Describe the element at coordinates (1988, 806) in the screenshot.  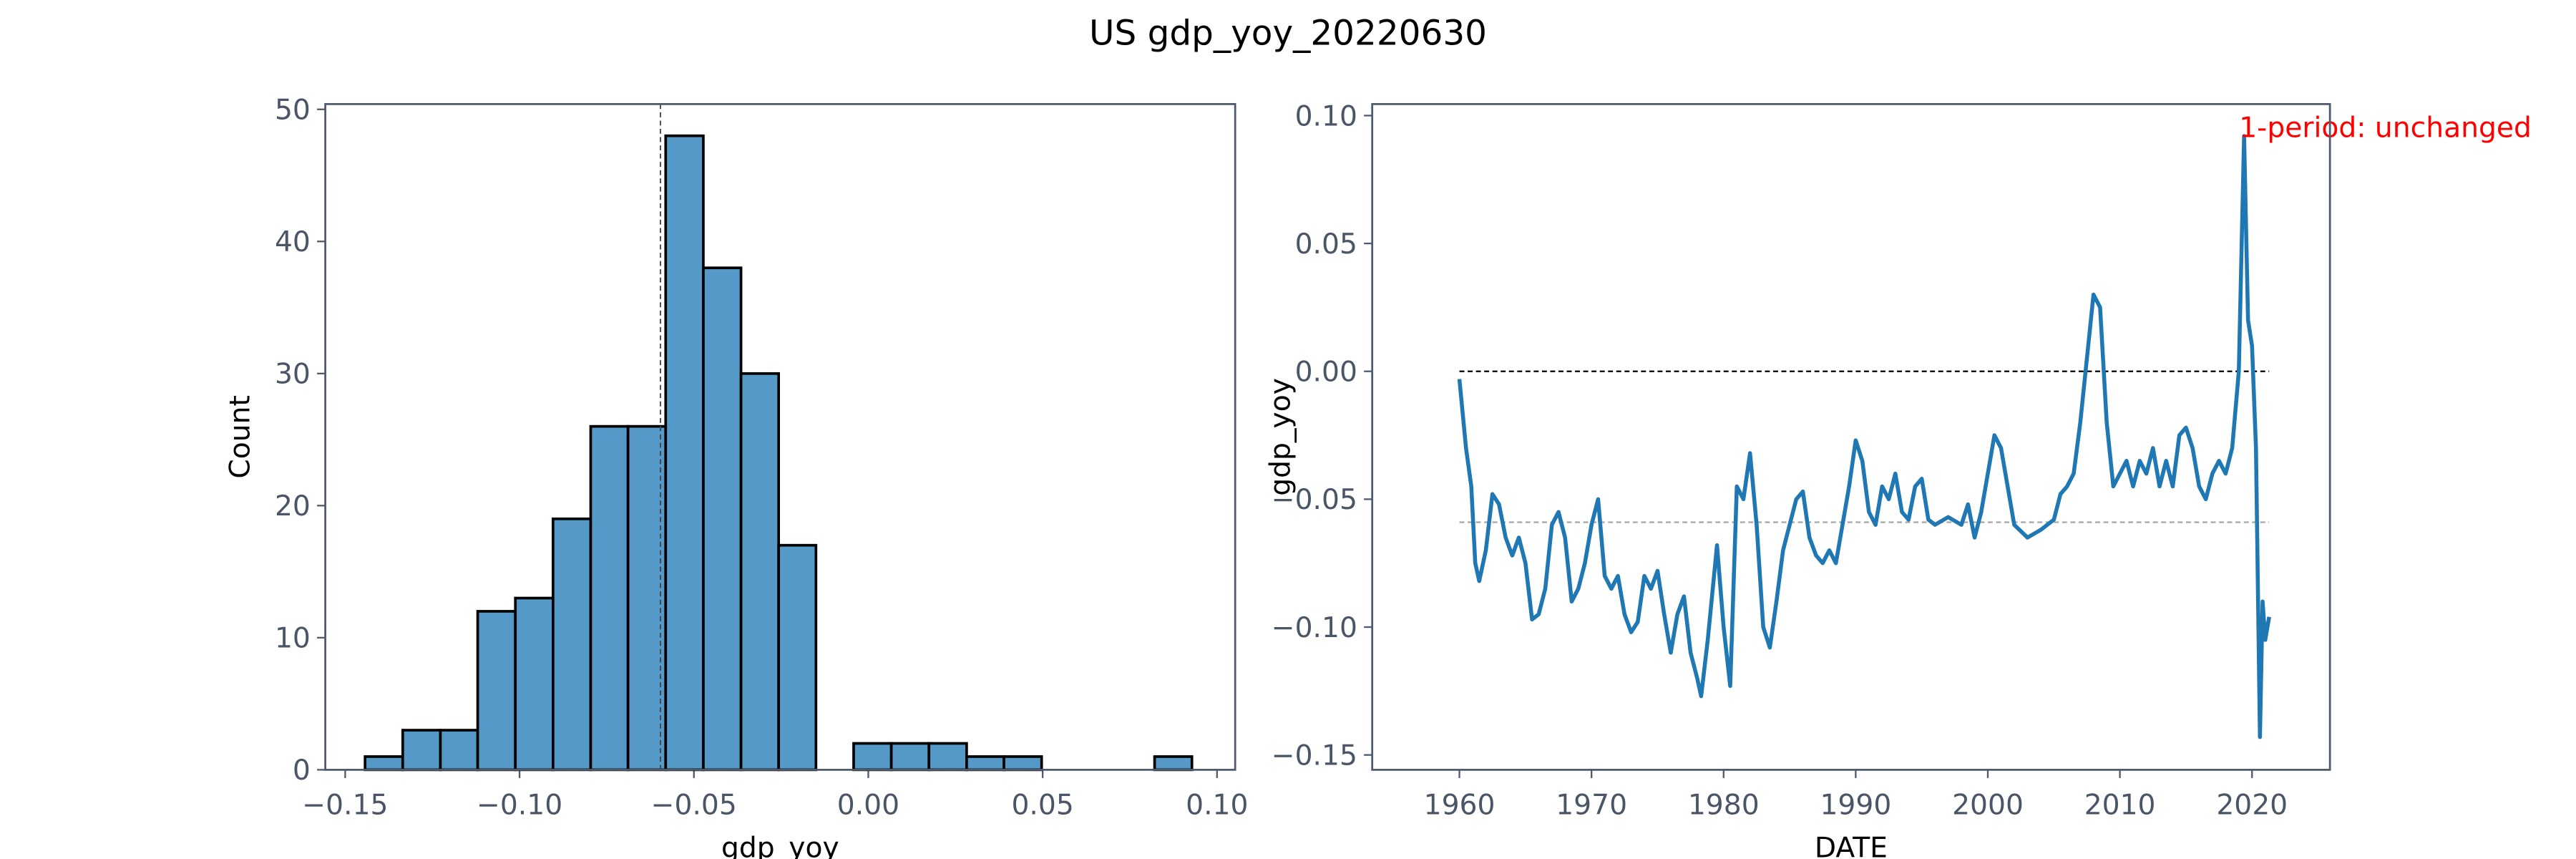
I see `x-tick-label: 2000` at that location.